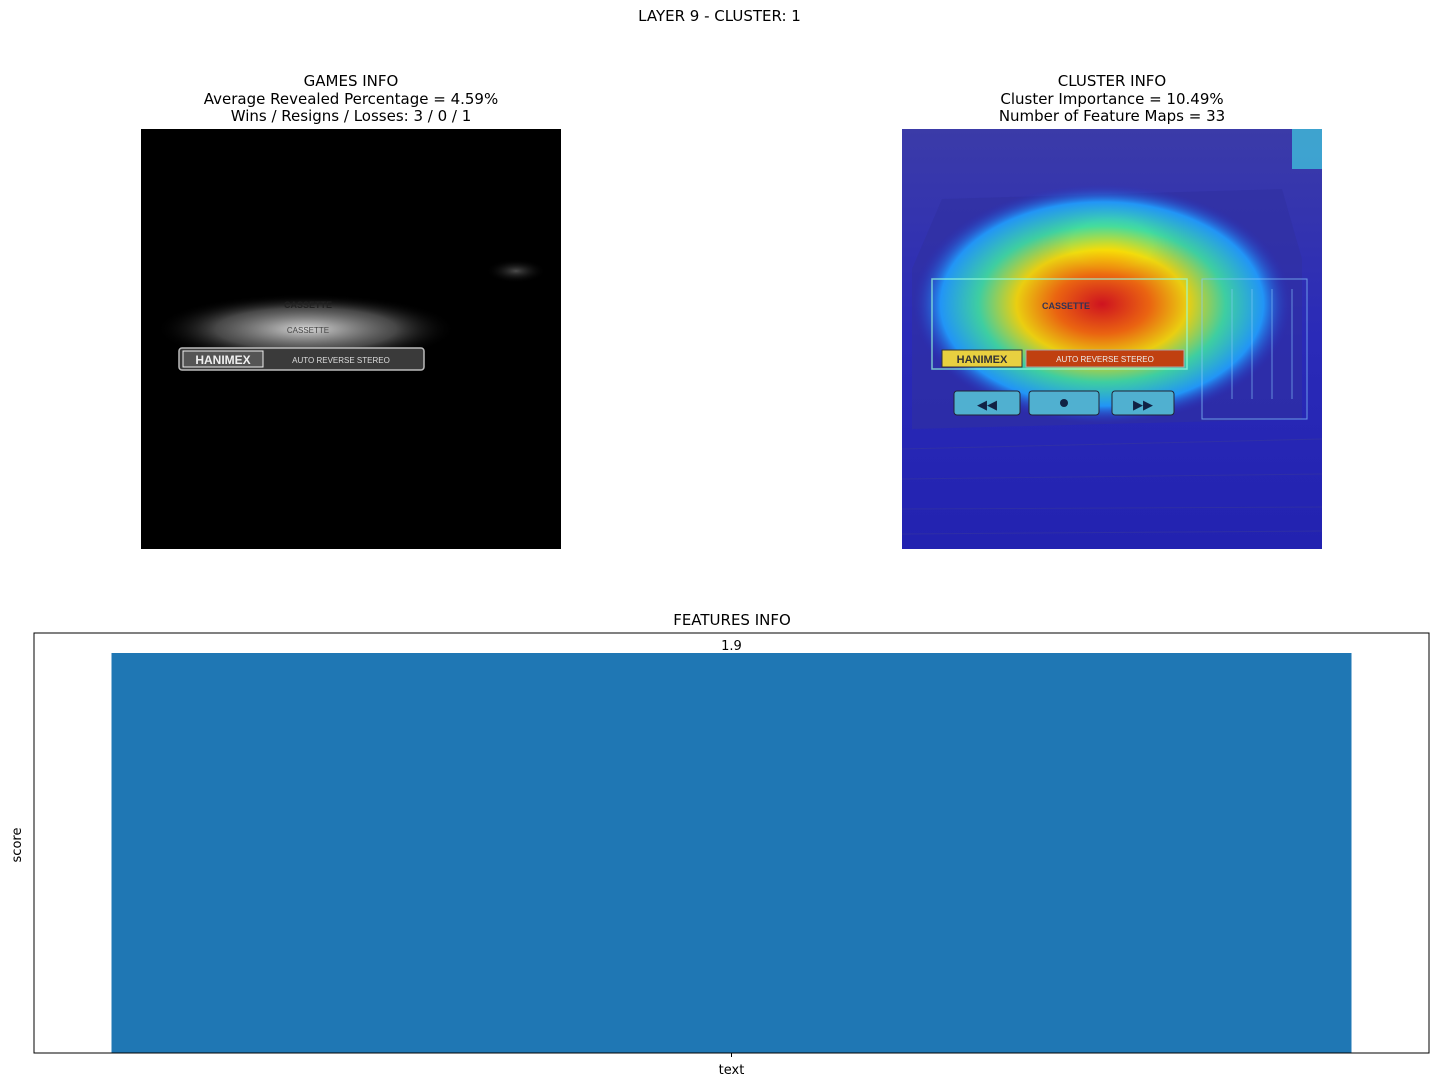 This screenshot has height=1087, width=1439. I want to click on bar-value-label: 1.9, so click(731, 646).